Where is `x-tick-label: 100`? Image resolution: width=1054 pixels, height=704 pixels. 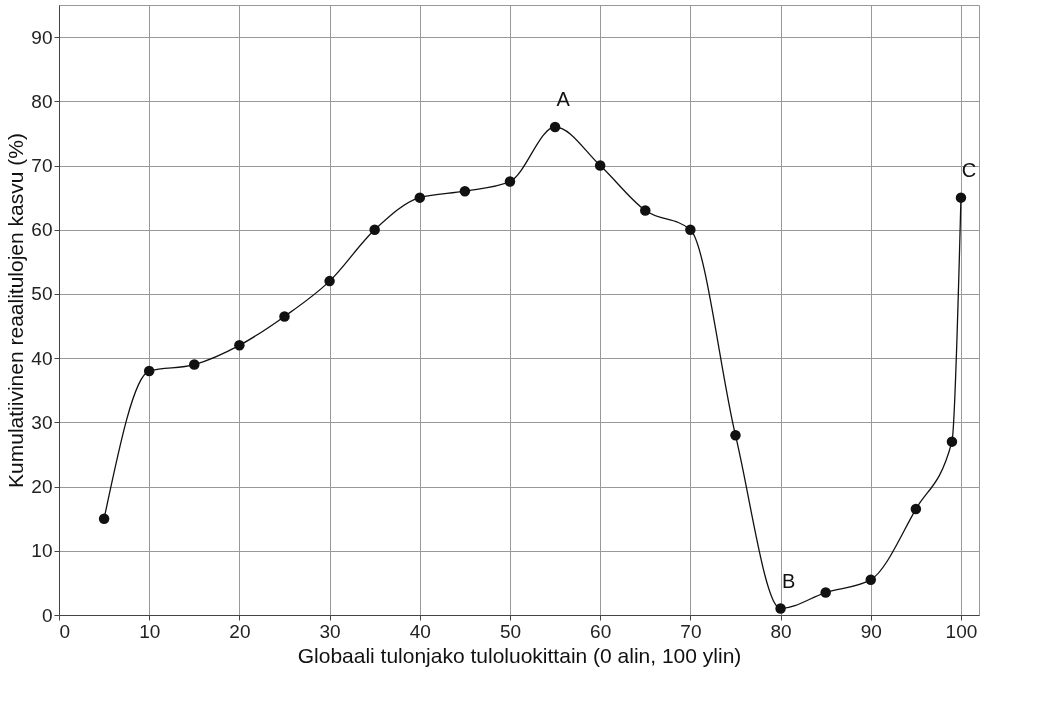 x-tick-label: 100 is located at coordinates (961, 631).